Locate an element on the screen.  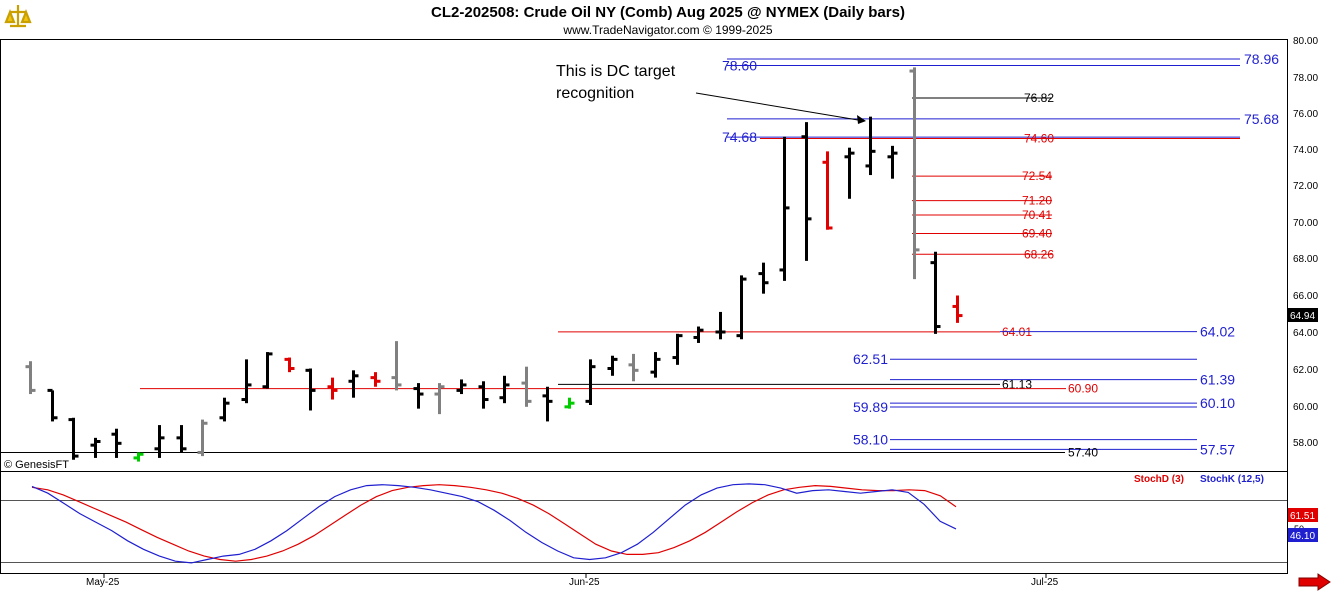
level-label: 75.68 is located at coordinates (1261, 119).